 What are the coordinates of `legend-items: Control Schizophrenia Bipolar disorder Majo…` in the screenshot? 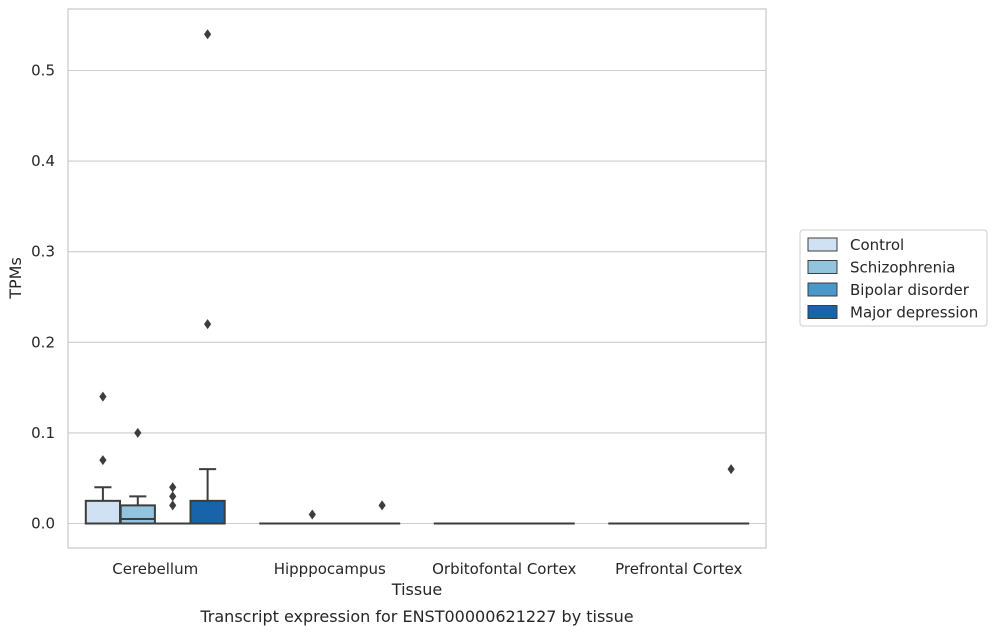 It's located at (892, 279).